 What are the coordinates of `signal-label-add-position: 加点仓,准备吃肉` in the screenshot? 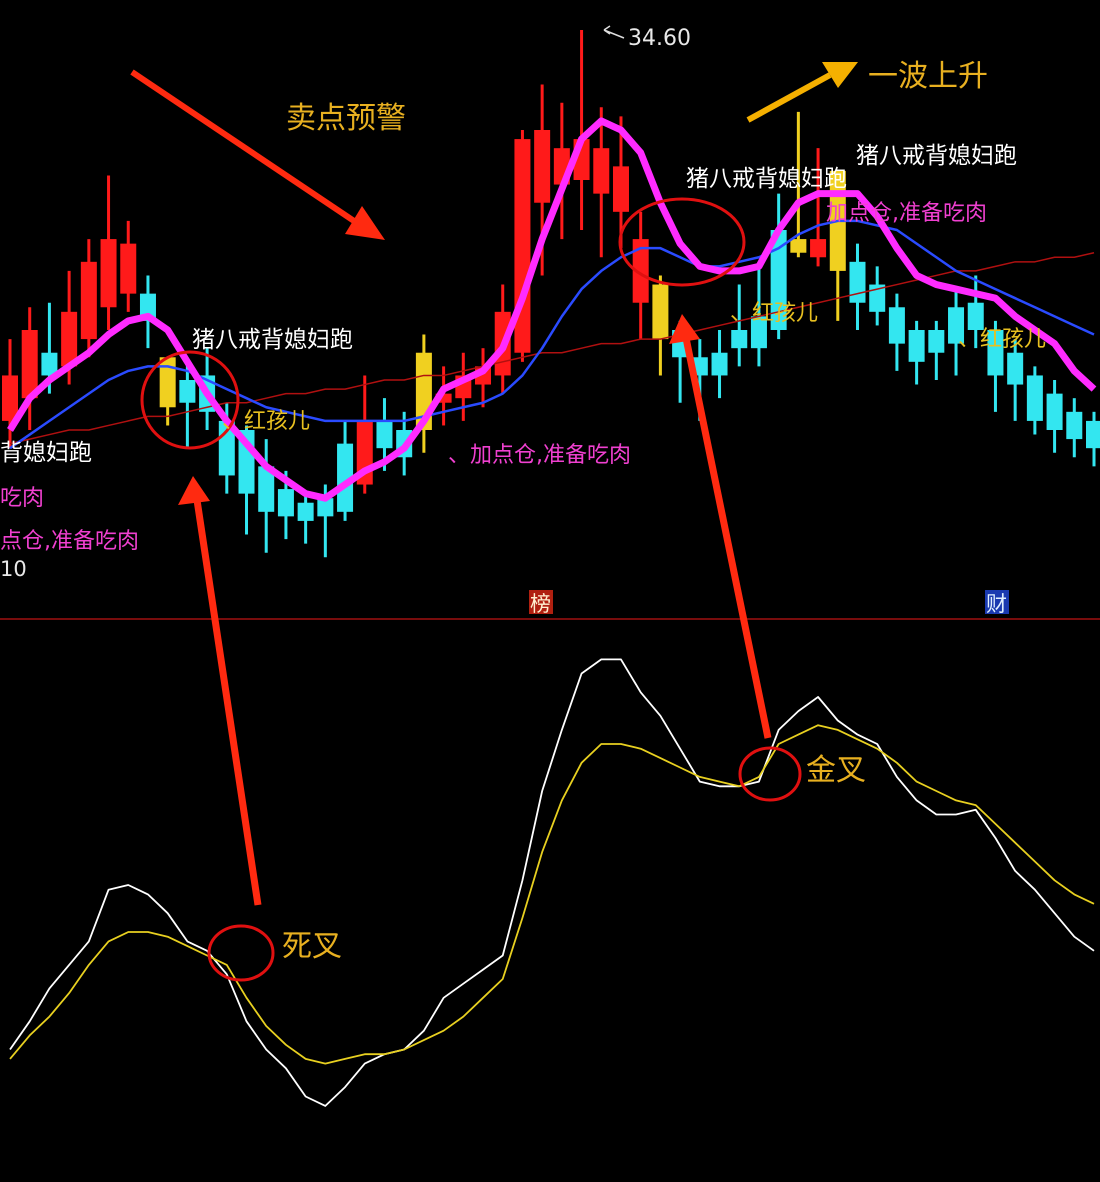 It's located at (906, 213).